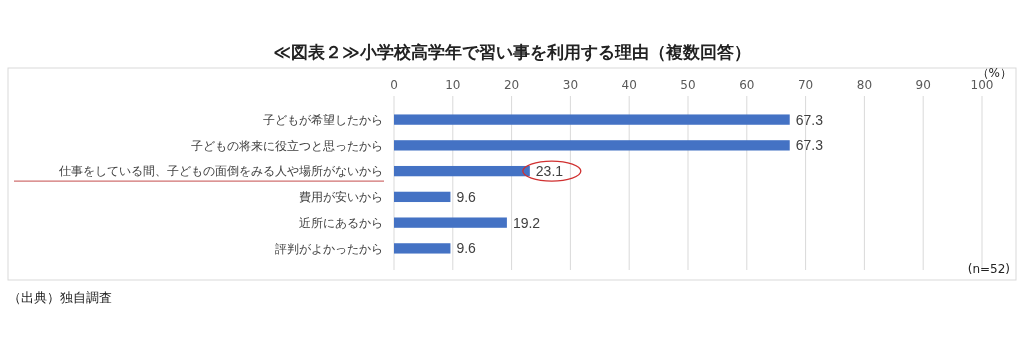  Describe the element at coordinates (341, 222) in the screenshot. I see `y-tick-label: 近所にあるから` at that location.